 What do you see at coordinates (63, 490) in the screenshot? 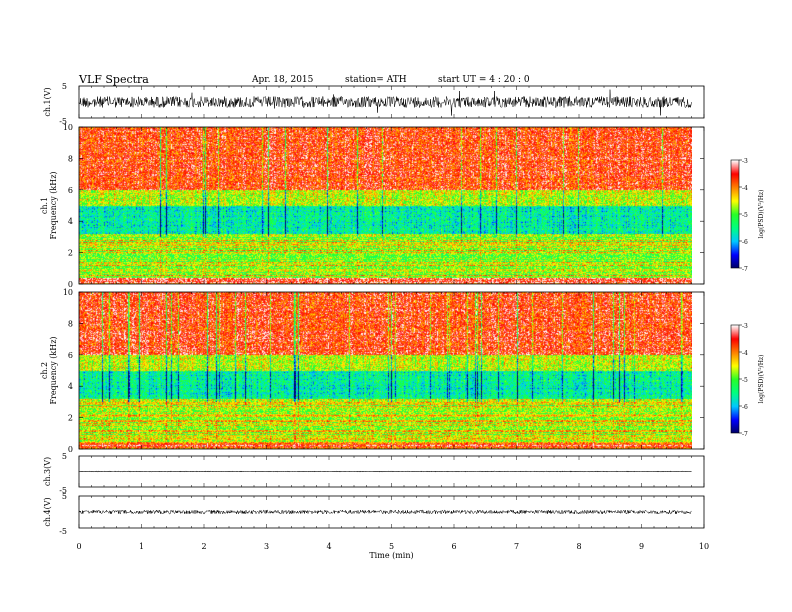
I see `ch3-wave-y-tick-label: -5` at bounding box center [63, 490].